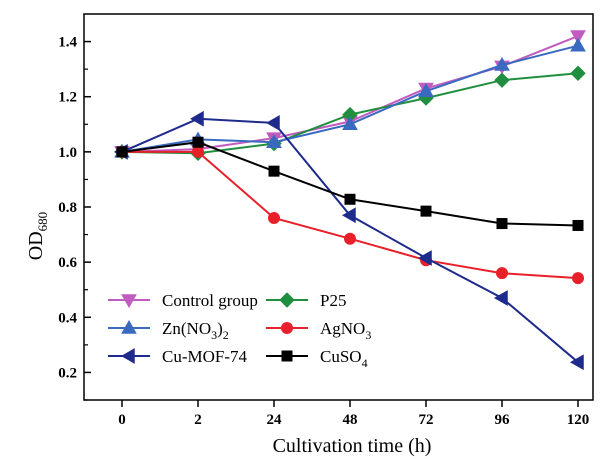  What do you see at coordinates (503, 420) in the screenshot?
I see `x-tick-label: 96` at bounding box center [503, 420].